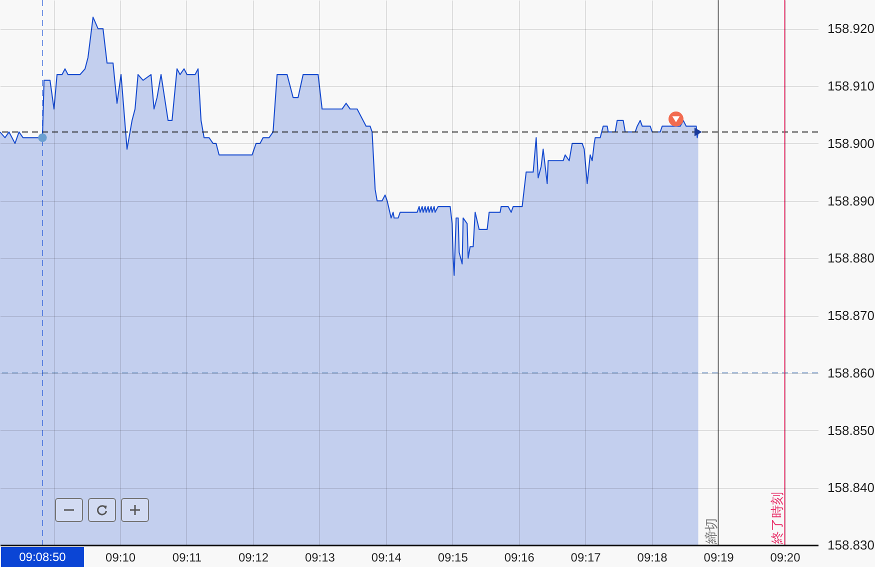  What do you see at coordinates (42, 557) in the screenshot?
I see `ref-line-label: 09:08:50` at bounding box center [42, 557].